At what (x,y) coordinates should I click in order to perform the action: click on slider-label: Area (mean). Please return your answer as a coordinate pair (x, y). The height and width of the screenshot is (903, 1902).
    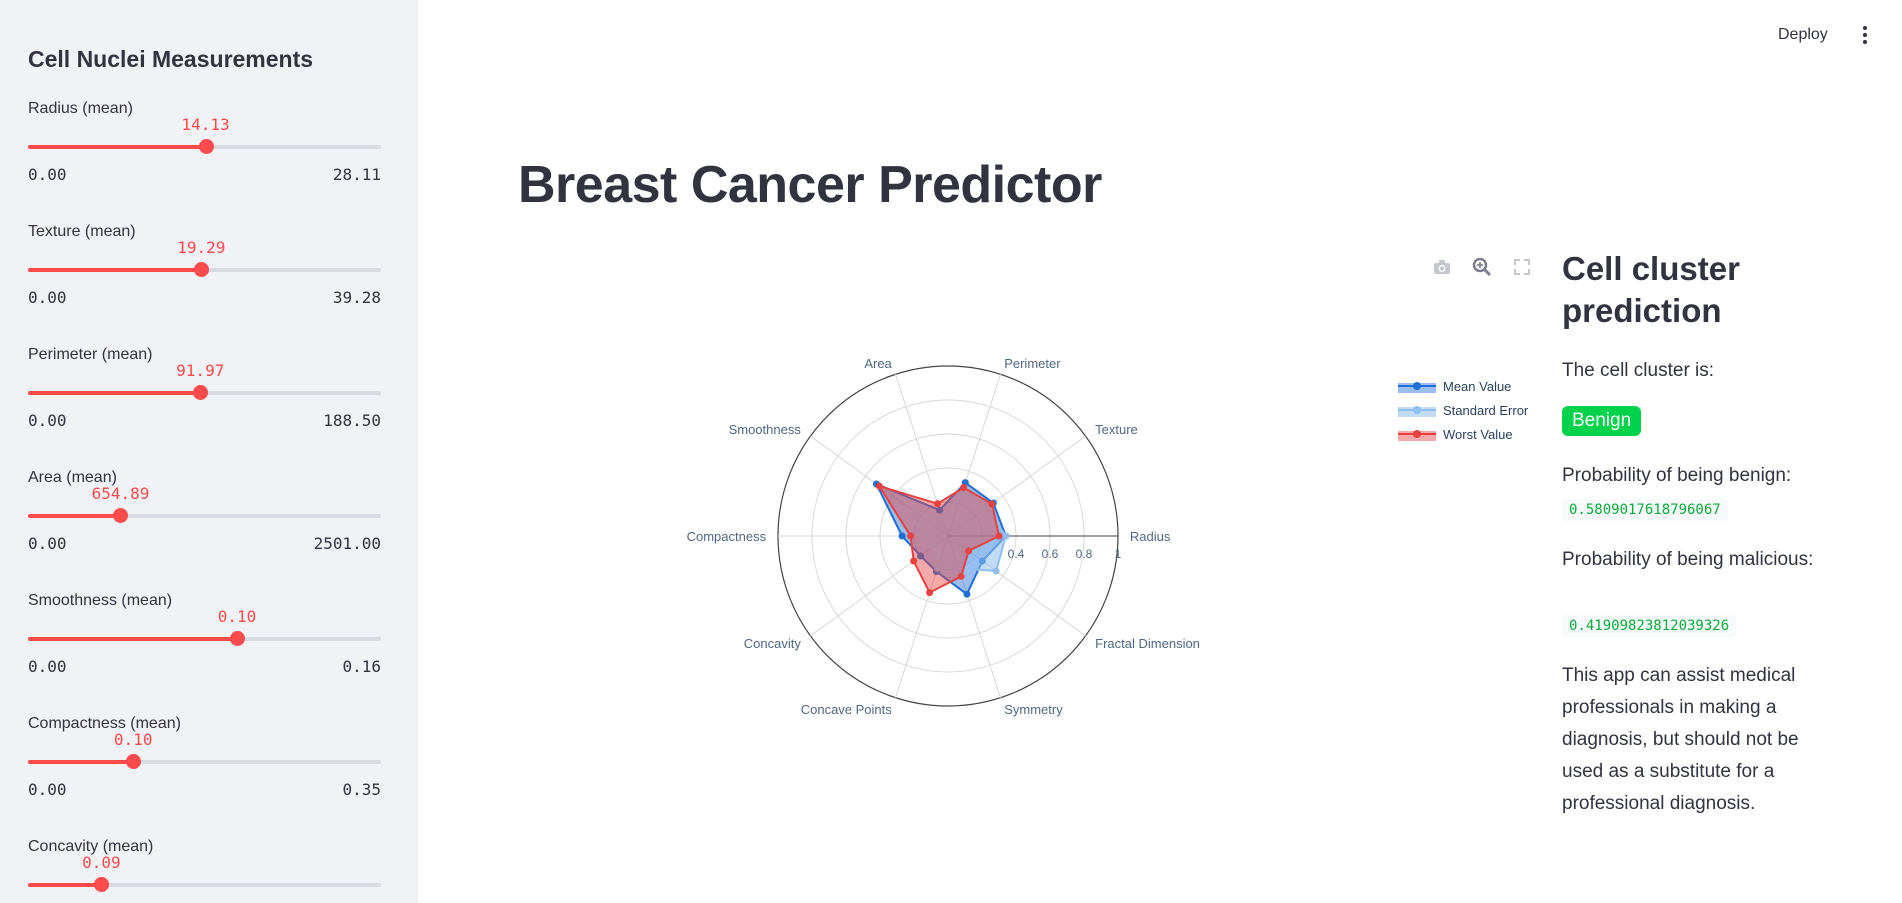
    Looking at the image, I should click on (72, 477).